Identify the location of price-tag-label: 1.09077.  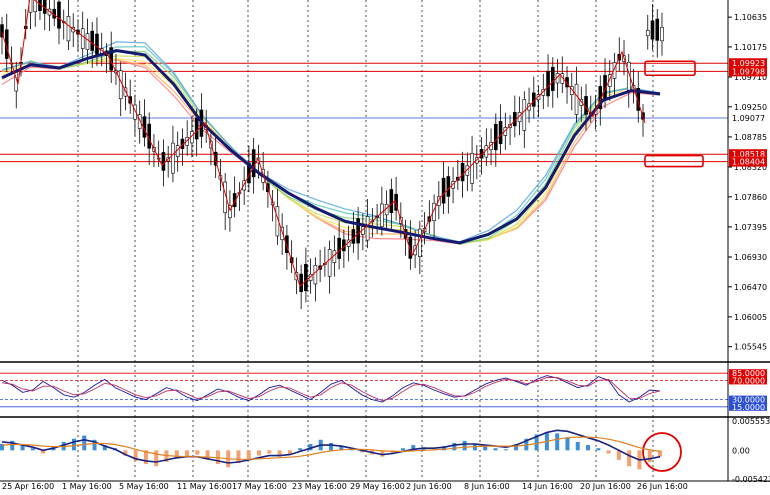
(748, 118).